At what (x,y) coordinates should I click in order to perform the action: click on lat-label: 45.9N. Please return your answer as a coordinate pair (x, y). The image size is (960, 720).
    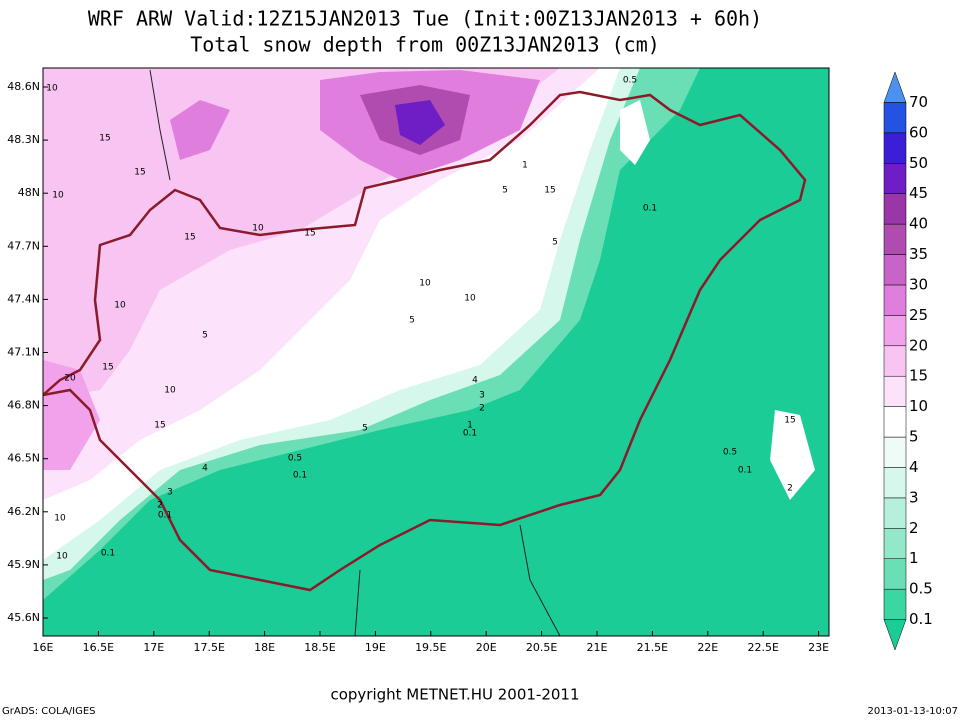
    Looking at the image, I should click on (23, 564).